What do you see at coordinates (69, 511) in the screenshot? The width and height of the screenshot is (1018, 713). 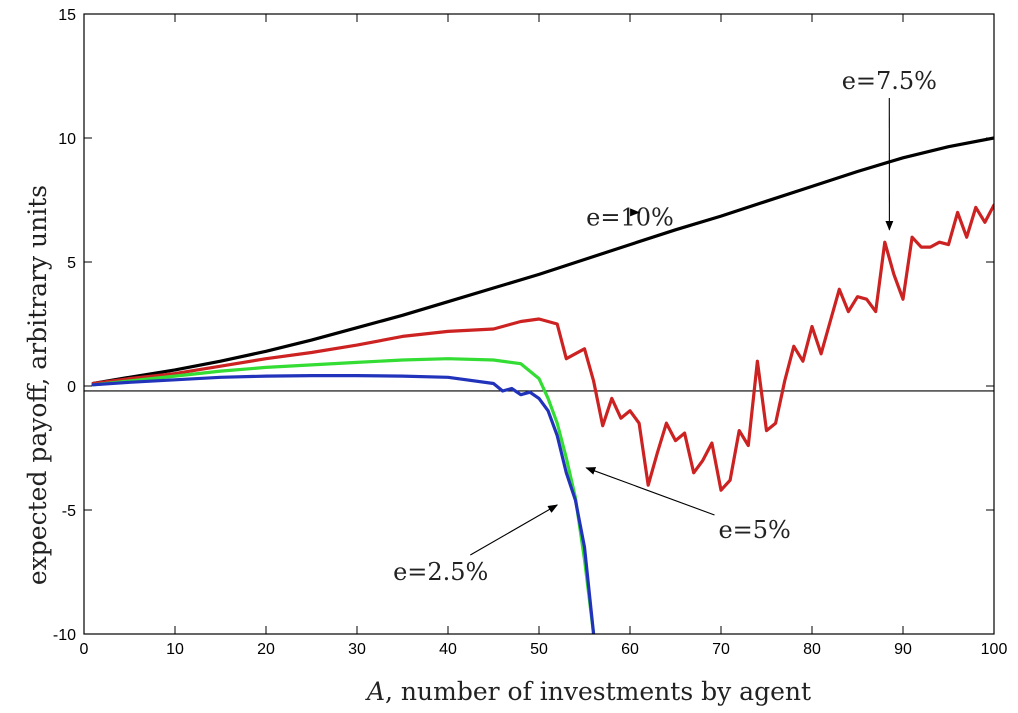 I see `y-tick-label: -5` at bounding box center [69, 511].